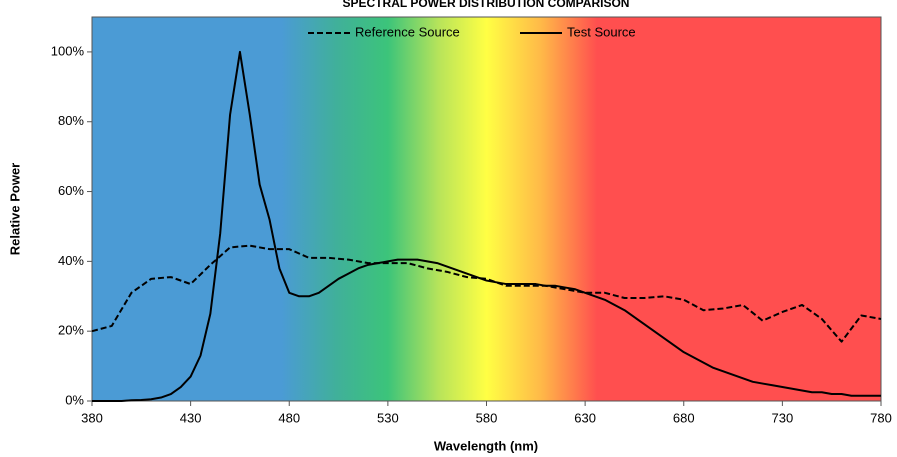  Describe the element at coordinates (14, 209) in the screenshot. I see `y-axis-label: Relative Power` at that location.